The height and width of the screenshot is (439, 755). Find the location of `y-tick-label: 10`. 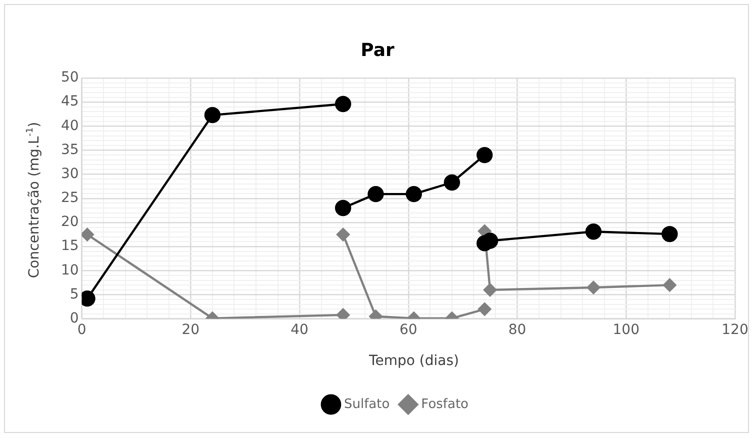

y-tick-label: 10 is located at coordinates (69, 270).